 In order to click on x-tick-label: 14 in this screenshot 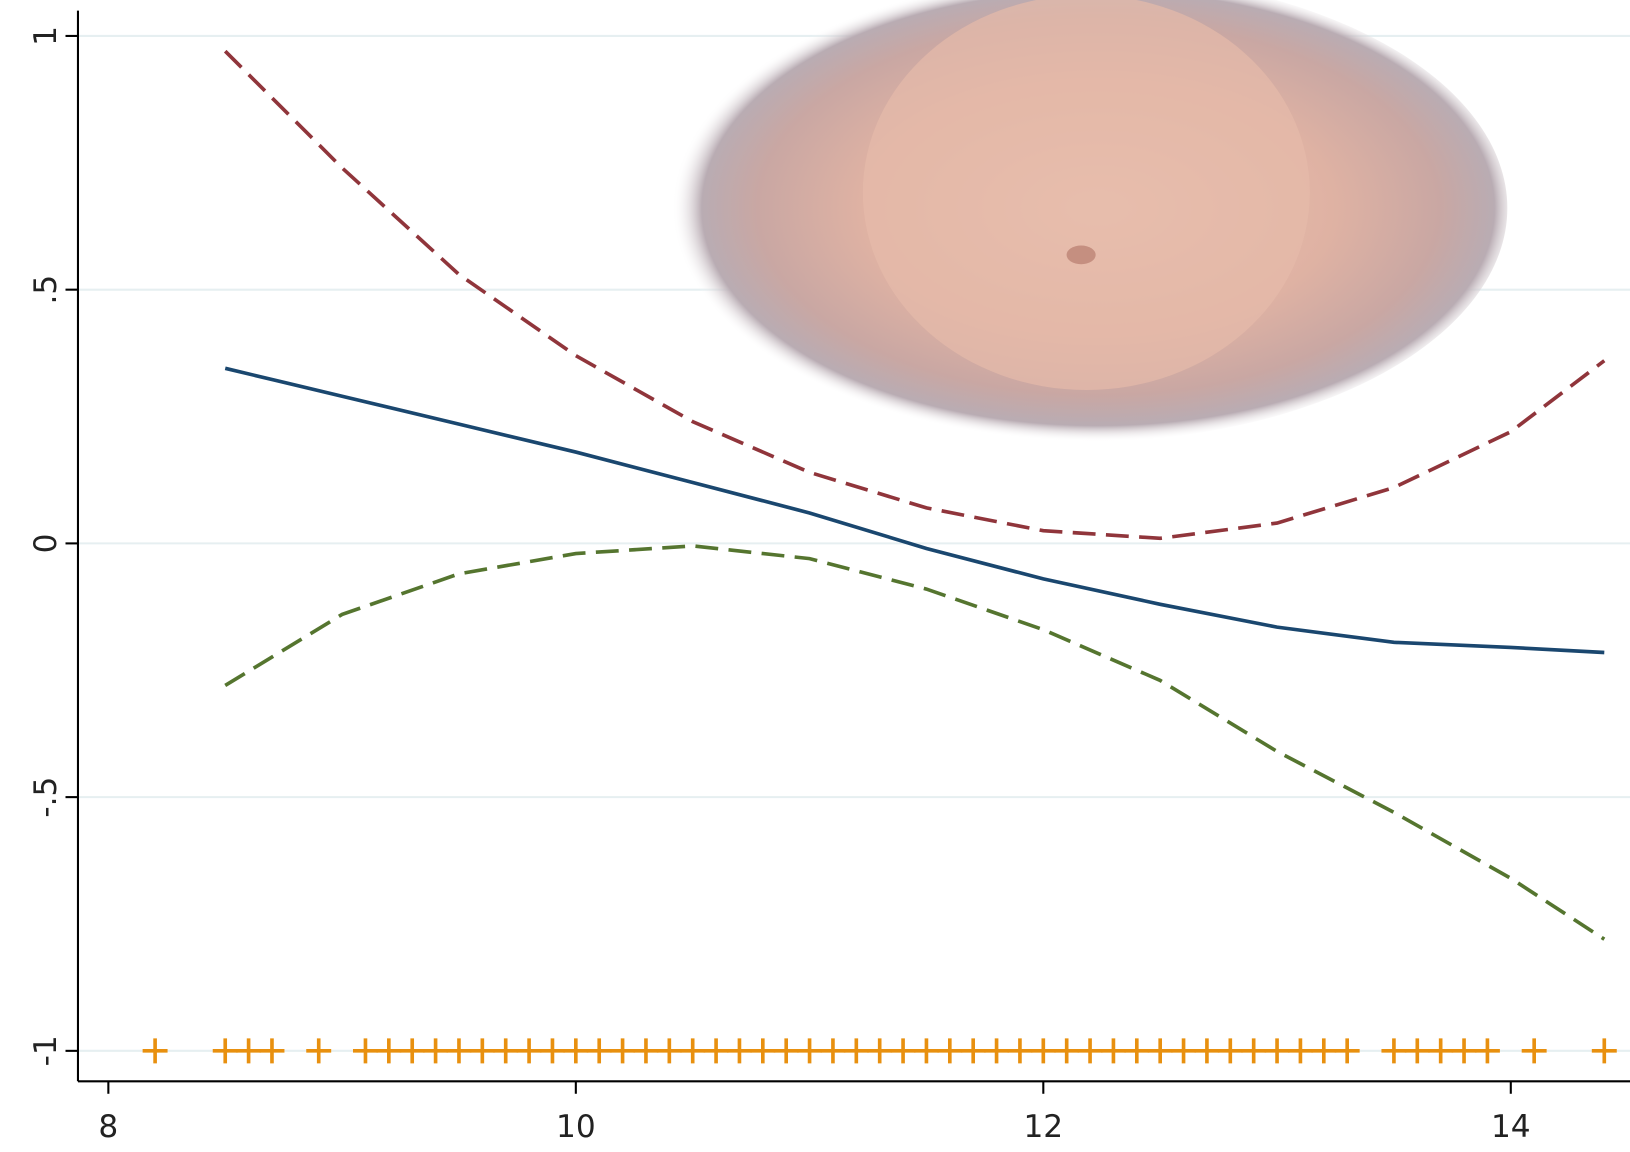, I will do `click(1511, 1127)`.